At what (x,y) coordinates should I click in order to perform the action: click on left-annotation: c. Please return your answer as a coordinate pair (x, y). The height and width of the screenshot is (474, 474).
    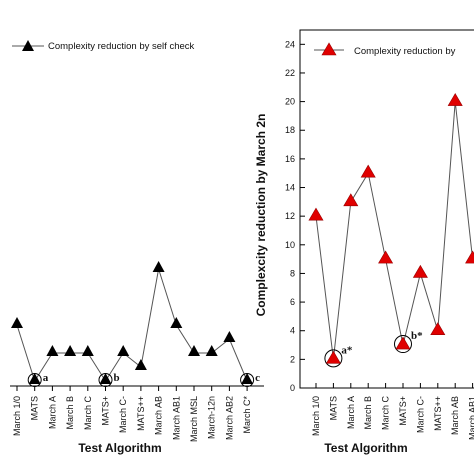
    Looking at the image, I should click on (257, 378).